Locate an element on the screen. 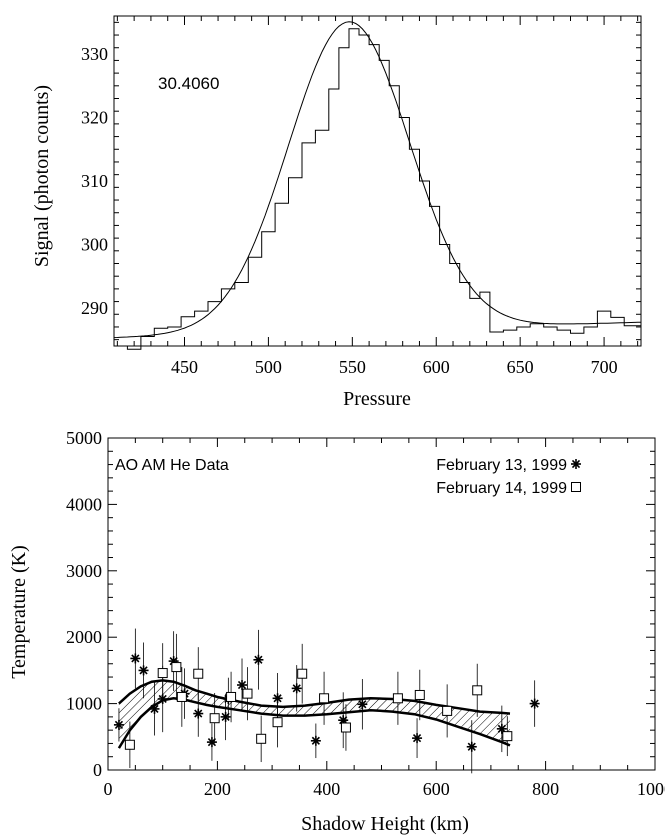  legend-label-feb14: February 14, 1999 is located at coordinates (501, 488).